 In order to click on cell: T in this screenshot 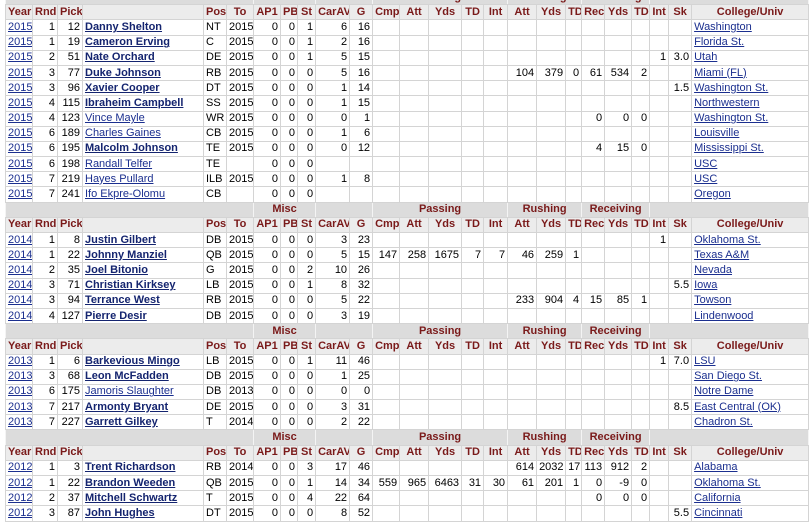, I will do `click(215, 498)`.